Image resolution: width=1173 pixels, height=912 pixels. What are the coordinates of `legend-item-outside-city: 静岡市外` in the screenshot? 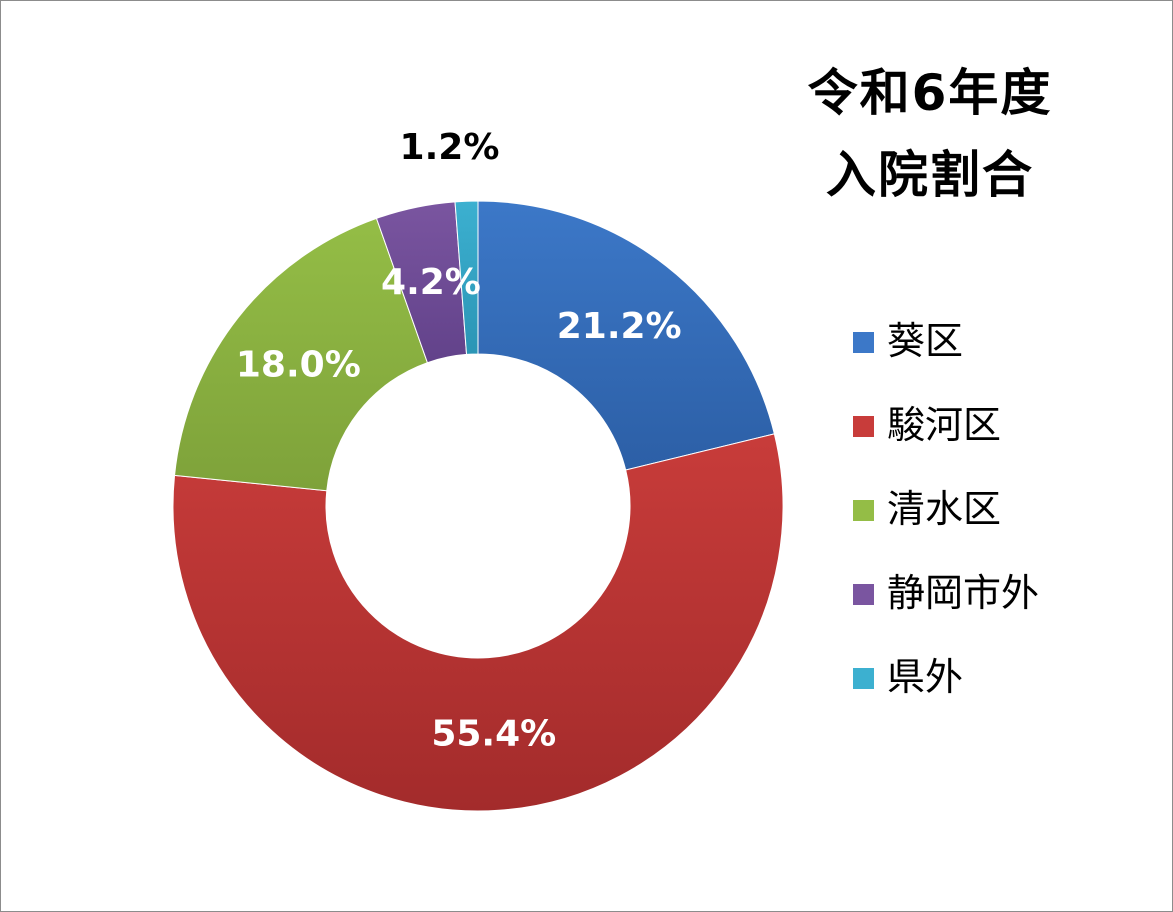 It's located at (983, 595).